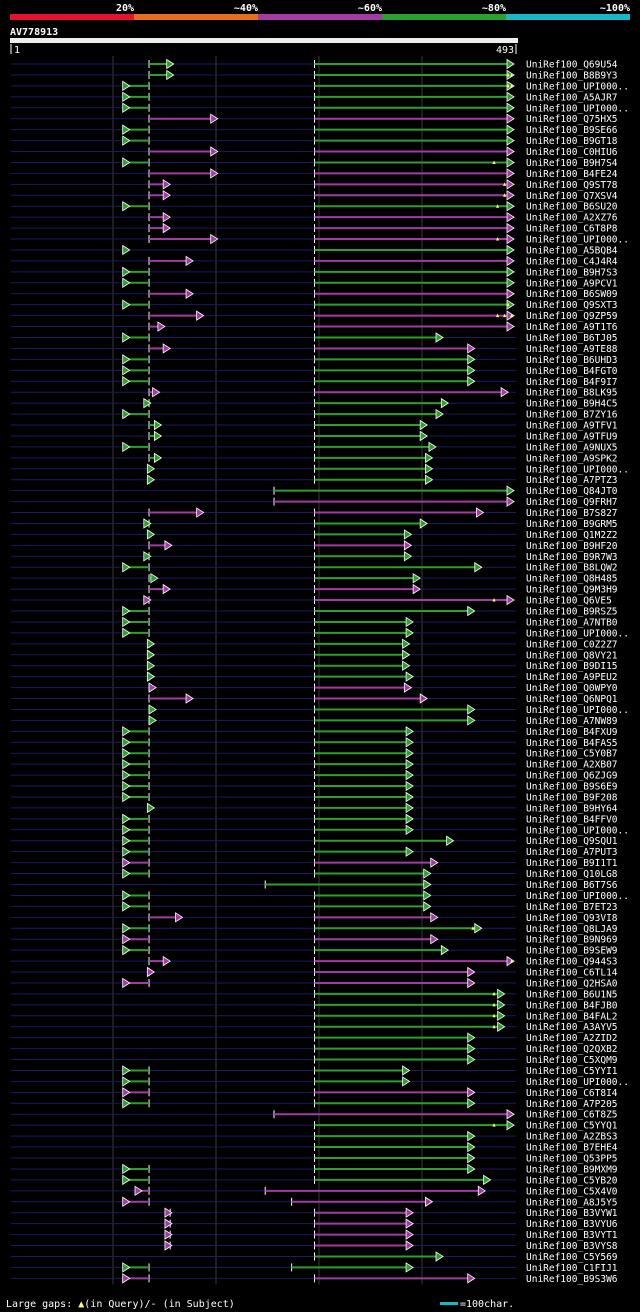 The image size is (640, 1312). What do you see at coordinates (572, 152) in the screenshot?
I see `hit-label: UniRef100_C0HIU6` at bounding box center [572, 152].